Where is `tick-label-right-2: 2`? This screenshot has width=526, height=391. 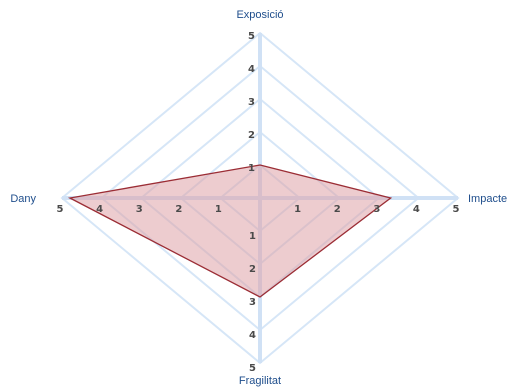 tick-label-right-2: 2 is located at coordinates (337, 209).